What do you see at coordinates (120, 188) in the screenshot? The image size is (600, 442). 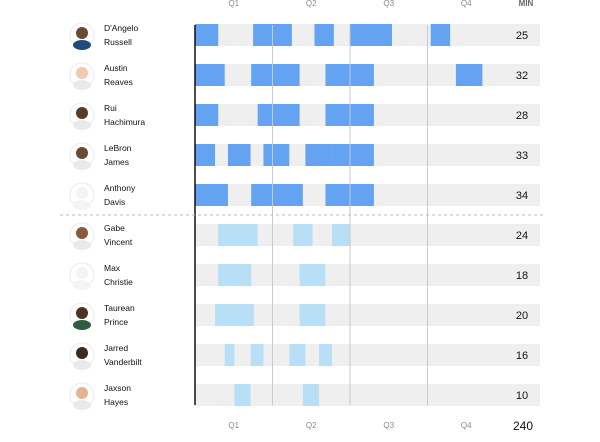 I see `player-first-name-4: Anthony` at bounding box center [120, 188].